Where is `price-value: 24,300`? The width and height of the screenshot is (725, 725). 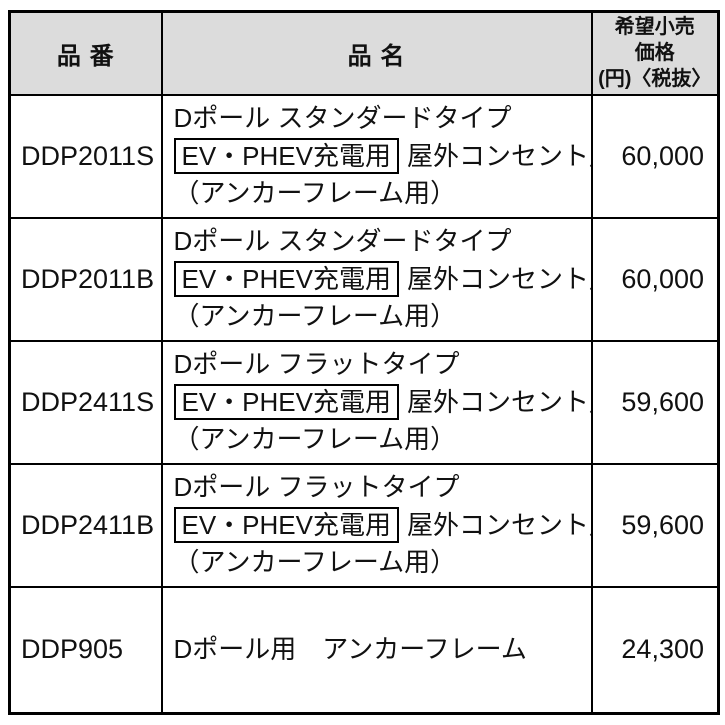 price-value: 24,300 is located at coordinates (655, 650).